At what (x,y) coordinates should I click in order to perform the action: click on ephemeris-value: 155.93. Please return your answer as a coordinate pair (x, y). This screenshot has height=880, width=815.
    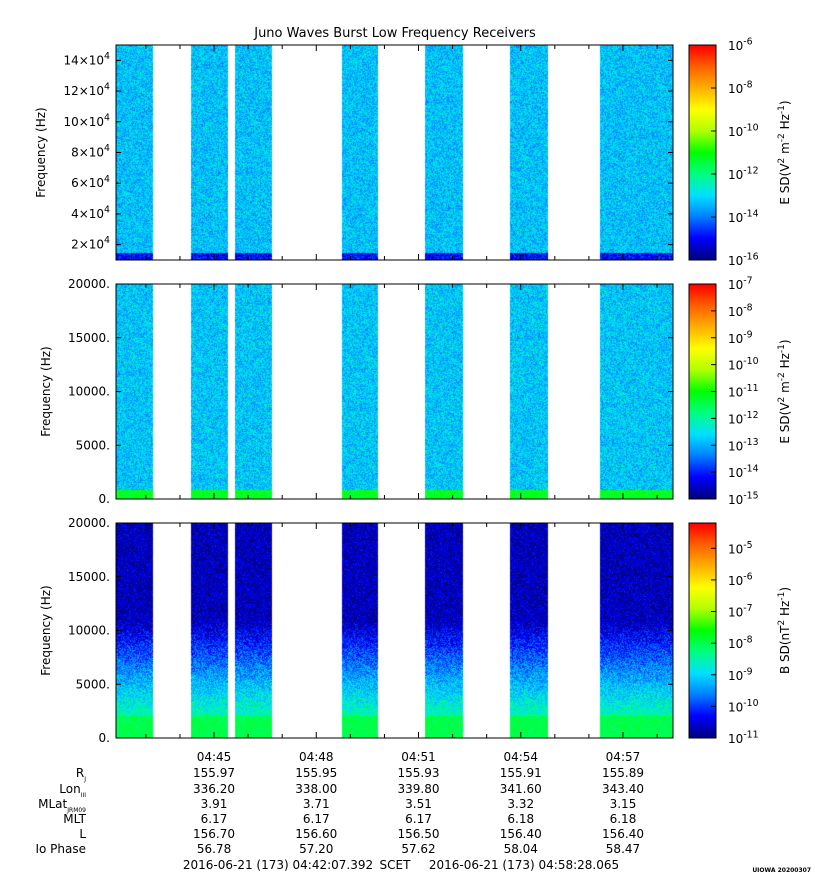
    Looking at the image, I should click on (419, 773).